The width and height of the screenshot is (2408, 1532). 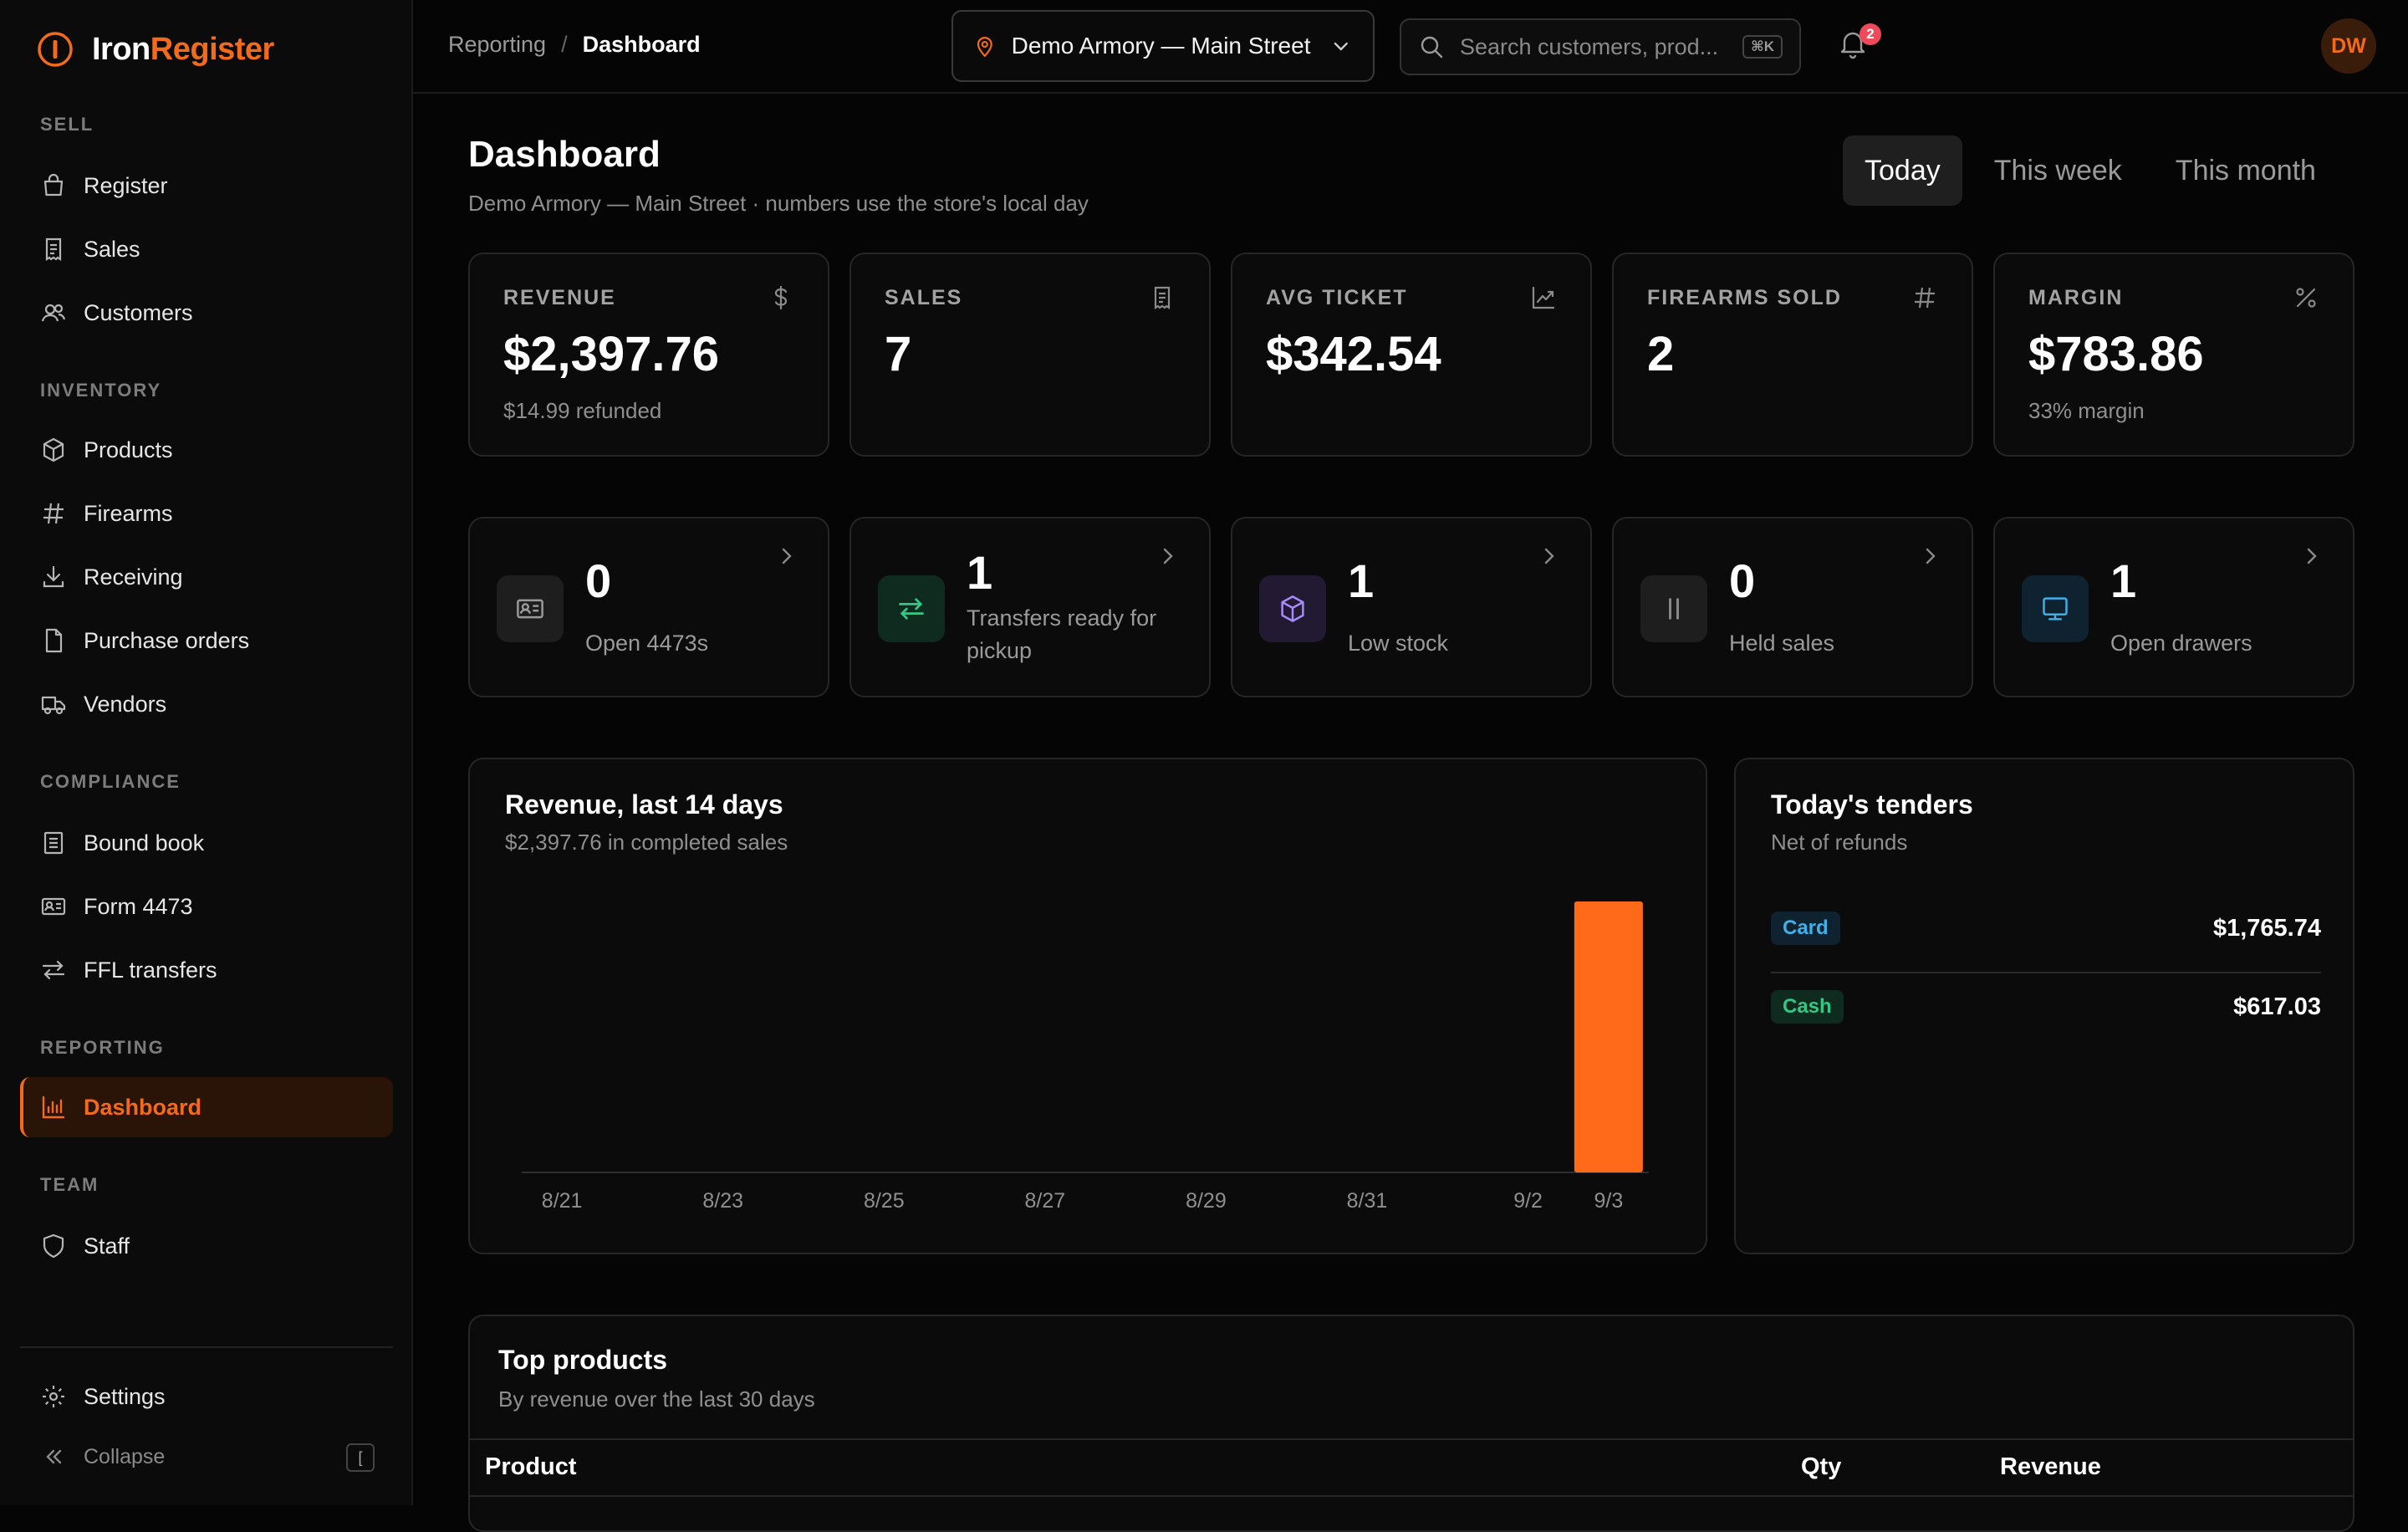 I want to click on top-products-subtitle: By revenue over the last 30 days, so click(x=657, y=1399).